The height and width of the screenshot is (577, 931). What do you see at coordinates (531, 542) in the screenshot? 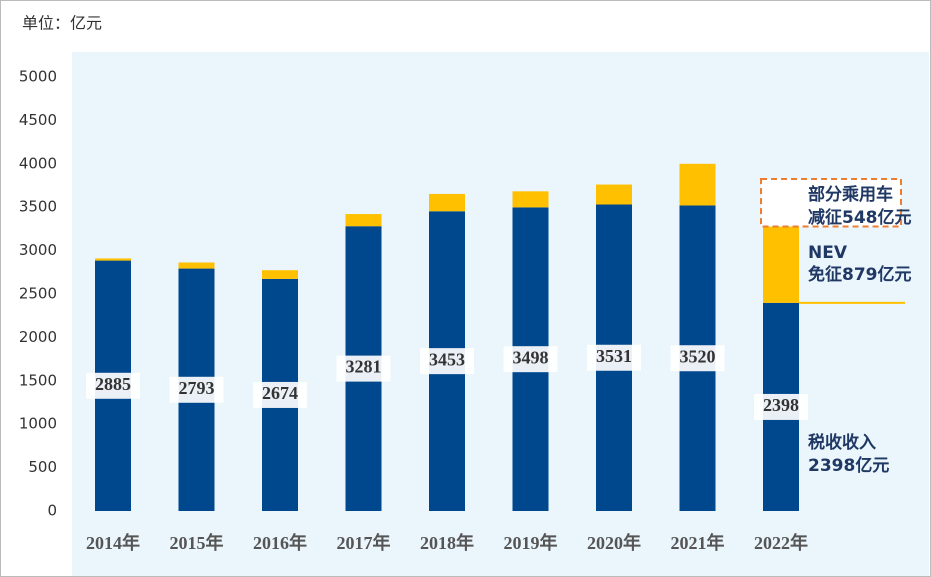
I see `x-tick-label: 2019年` at bounding box center [531, 542].